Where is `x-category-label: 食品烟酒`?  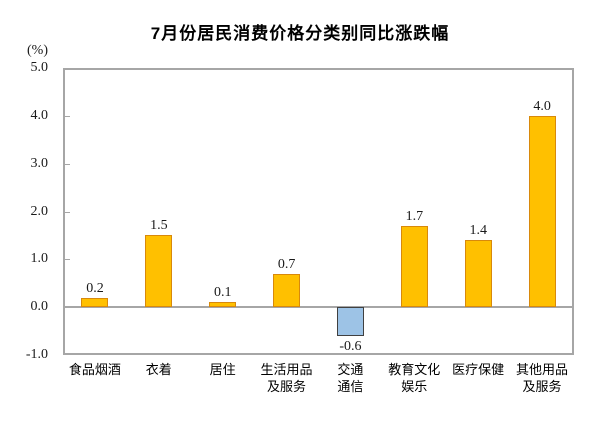
x-category-label: 食品烟酒 is located at coordinates (94, 369).